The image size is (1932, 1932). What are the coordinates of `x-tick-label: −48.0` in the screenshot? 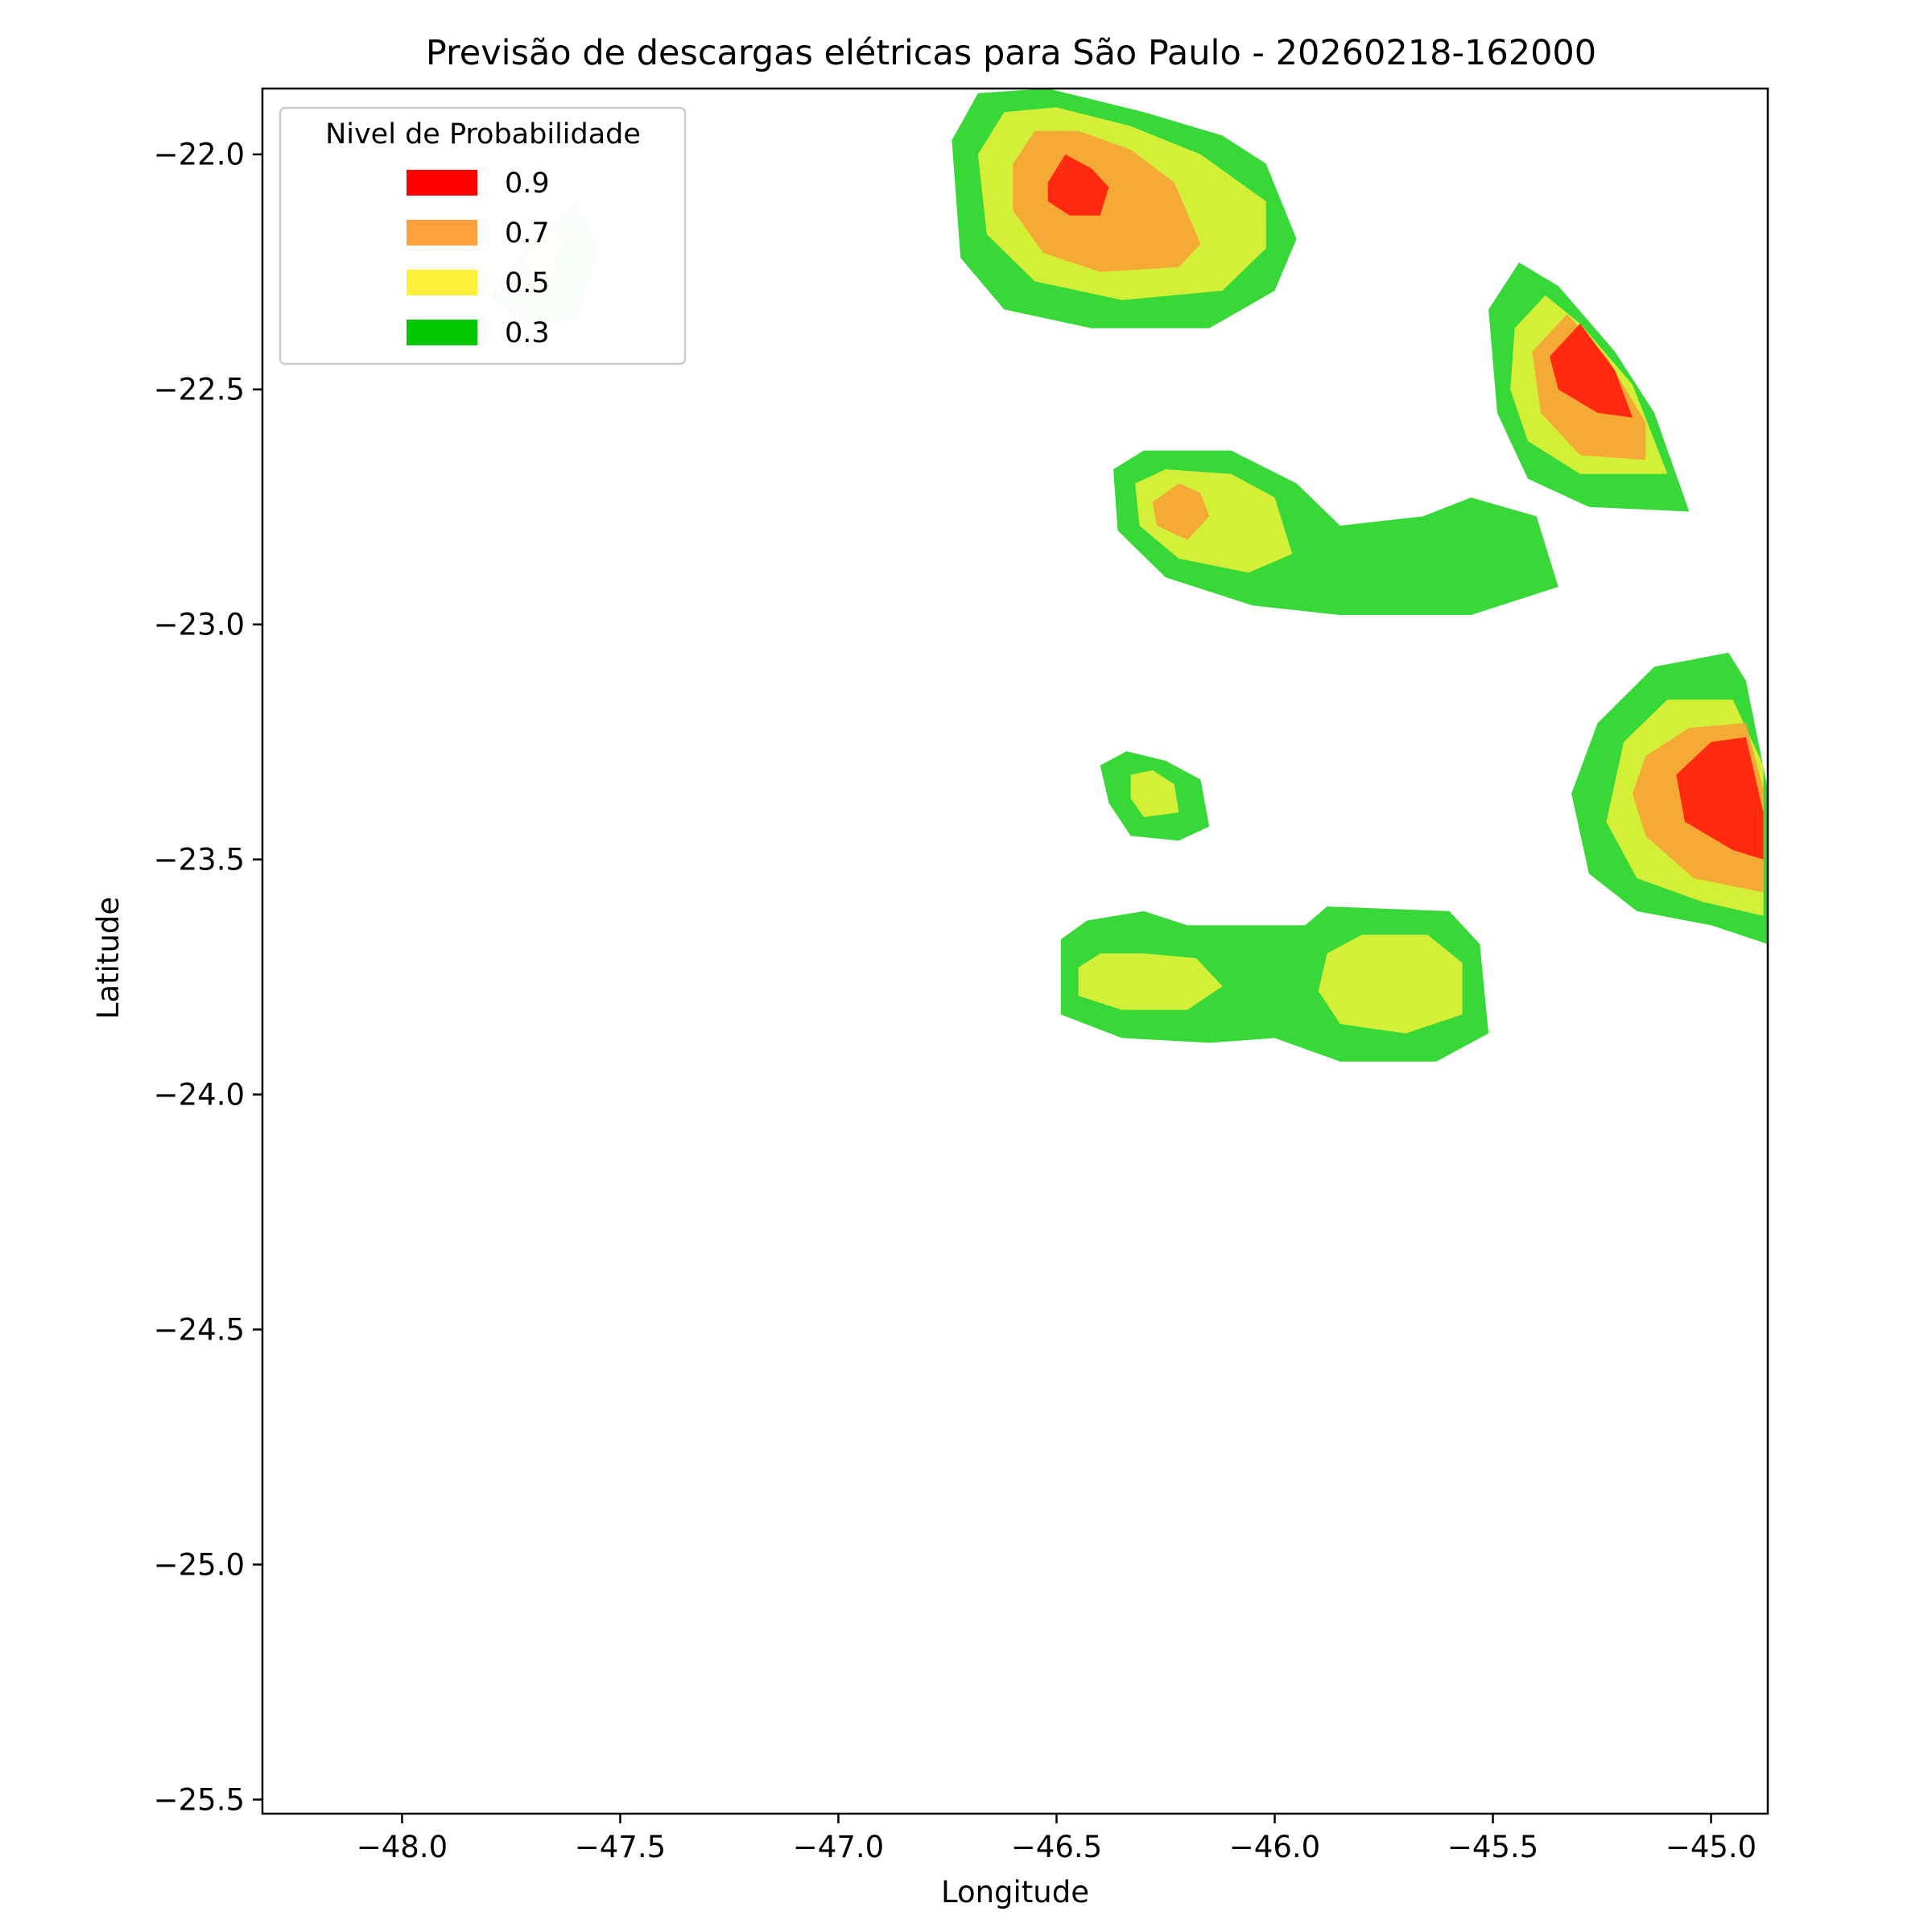 It's located at (402, 1847).